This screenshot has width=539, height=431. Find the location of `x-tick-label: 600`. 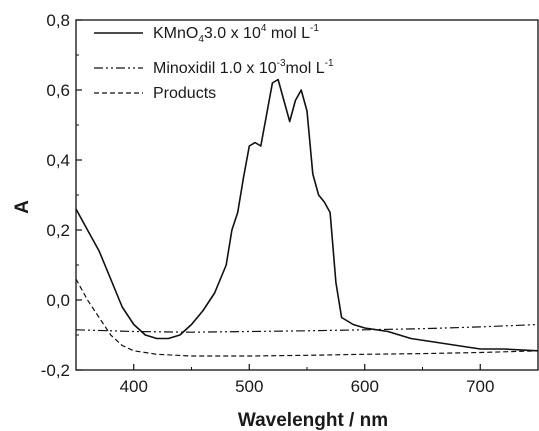

x-tick-label: 600 is located at coordinates (365, 386).